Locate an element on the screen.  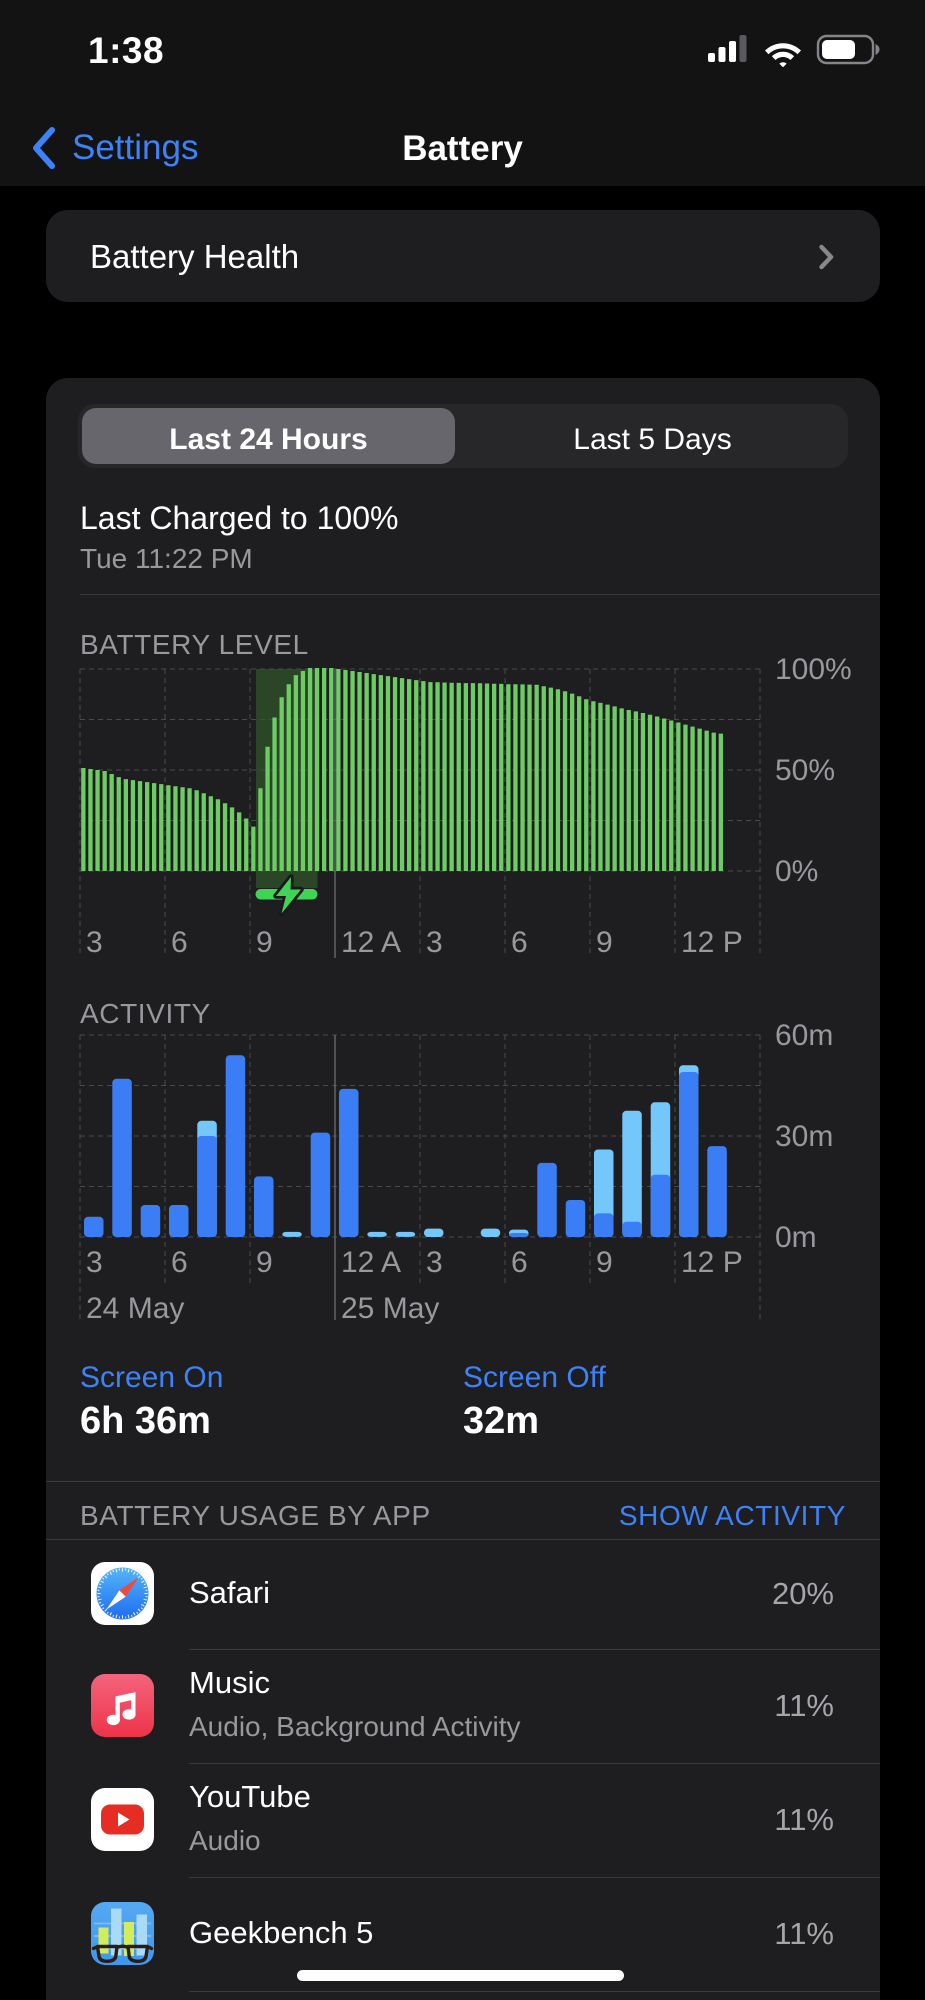
svg-text: 0m is located at coordinates (796, 1237).